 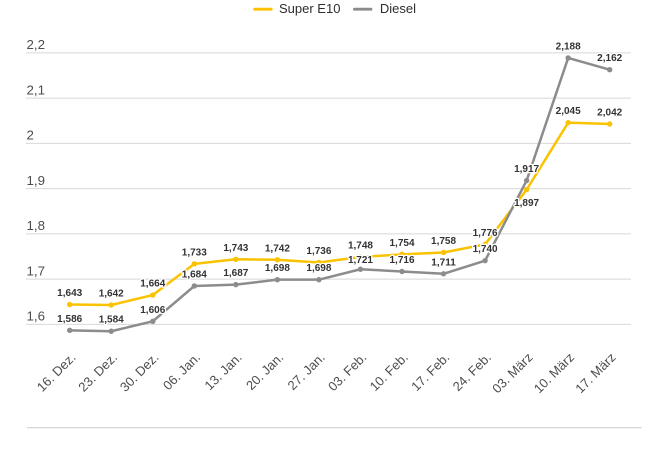 I want to click on svg-text: 1,684, so click(x=194, y=274).